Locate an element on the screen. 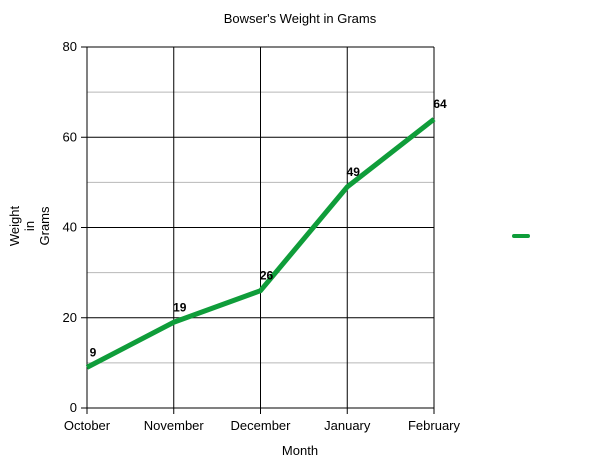 This screenshot has height=468, width=600. data-label: 19 is located at coordinates (180, 307).